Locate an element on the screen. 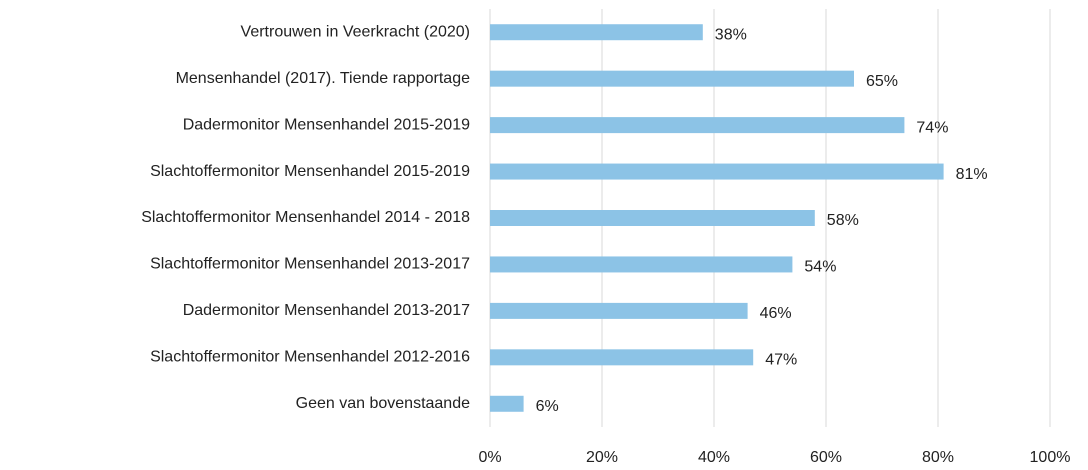 The height and width of the screenshot is (470, 1088). data-label: 74% is located at coordinates (932, 127).